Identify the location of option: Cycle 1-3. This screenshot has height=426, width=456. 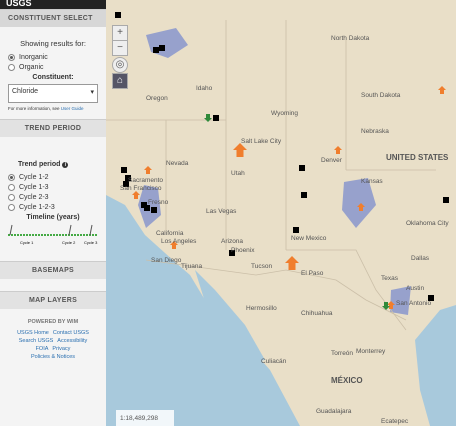
(34, 187).